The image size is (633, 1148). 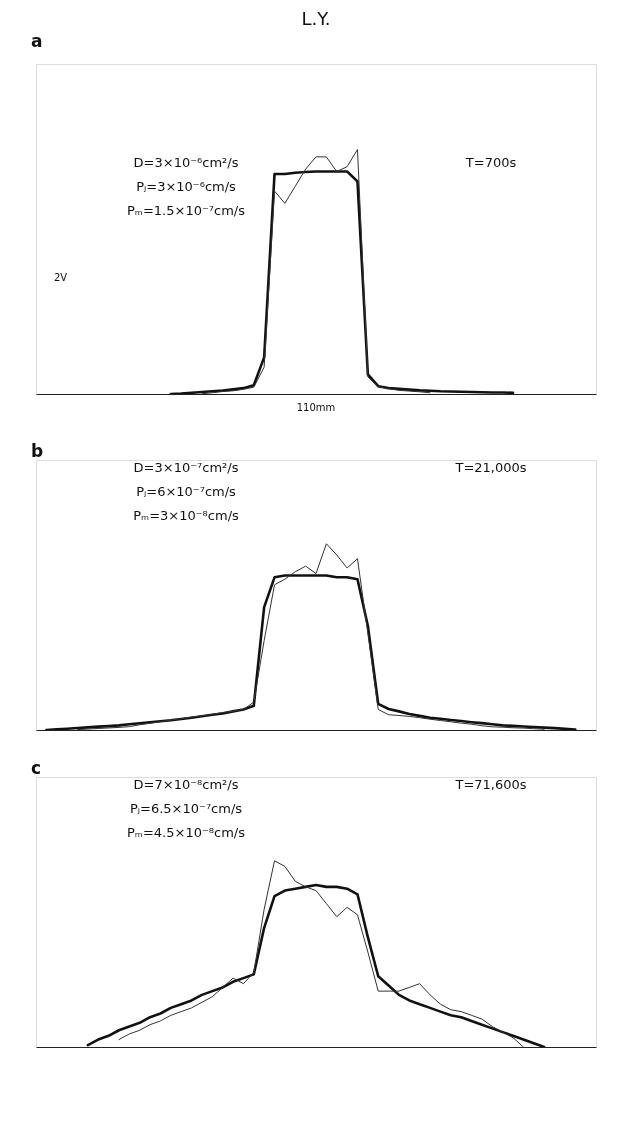 What do you see at coordinates (490, 162) in the screenshot?
I see `annotation: T=700s` at bounding box center [490, 162].